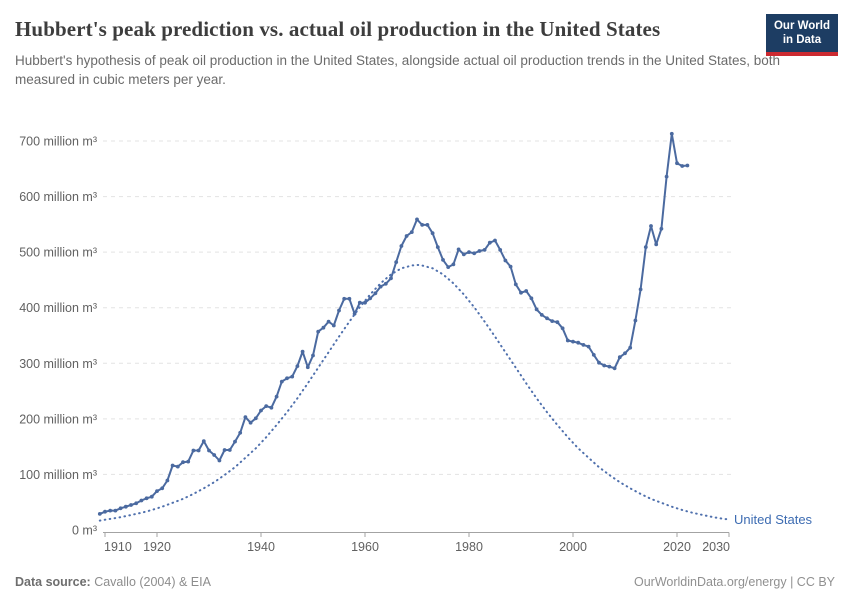 The width and height of the screenshot is (850, 600). I want to click on y-tick-label: 300 million m³, so click(58, 364).